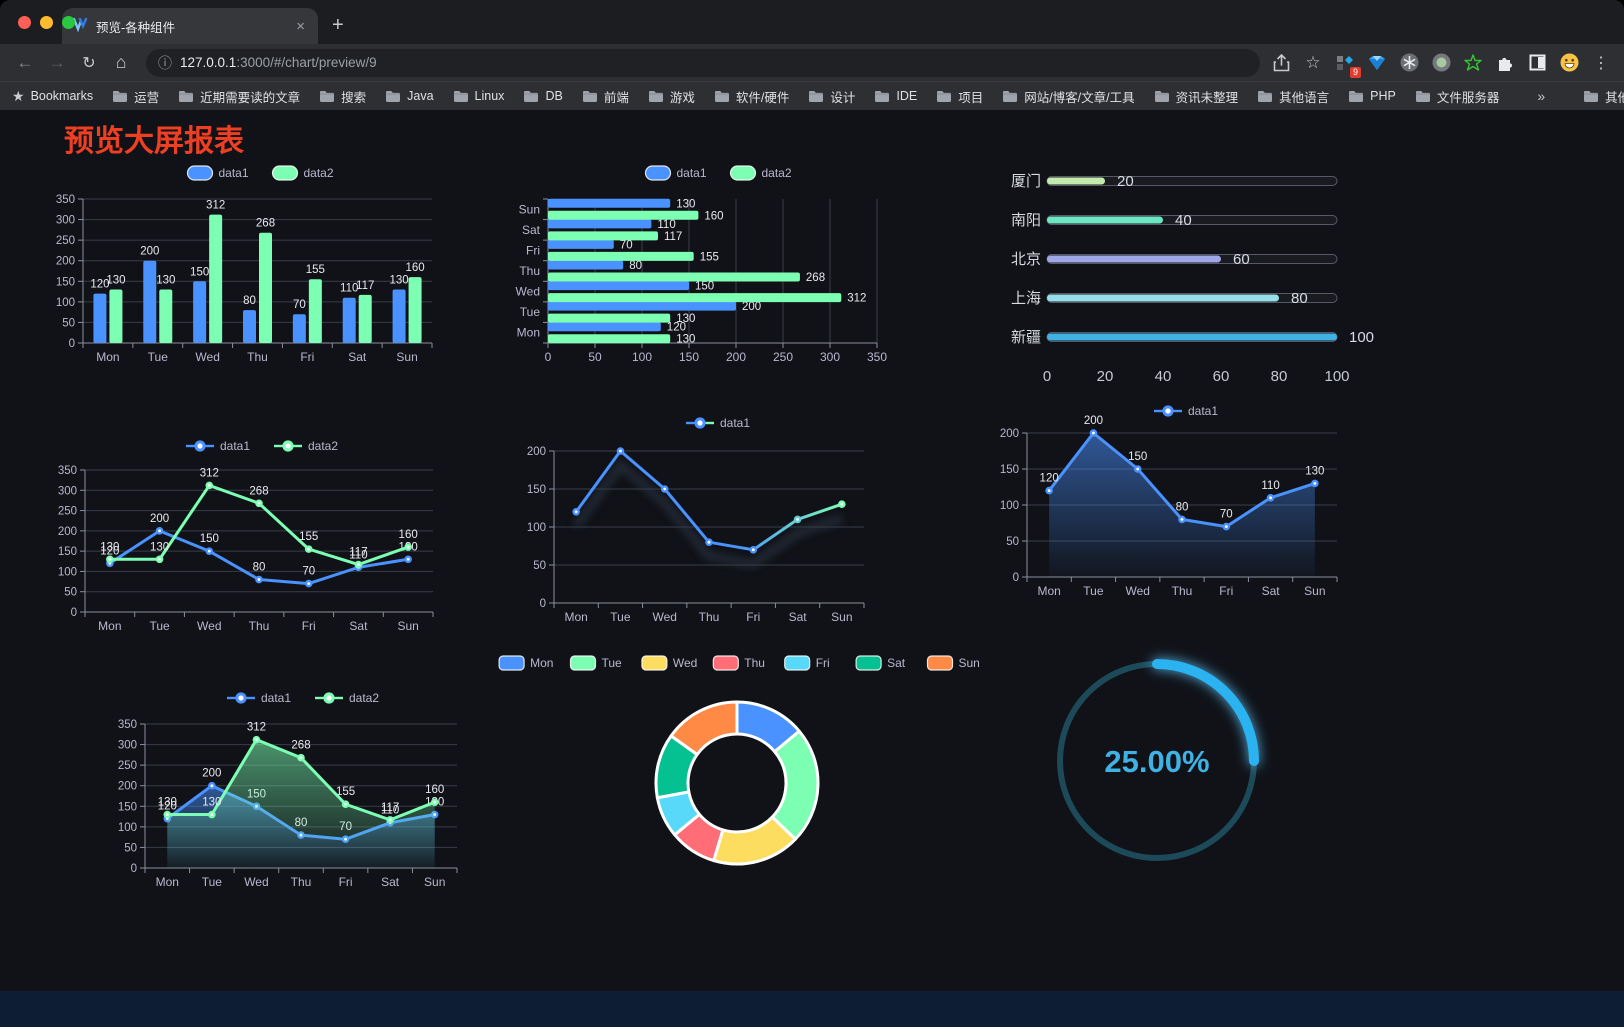 Image resolution: width=1624 pixels, height=1027 pixels. I want to click on new-tab-button: +, so click(338, 25).